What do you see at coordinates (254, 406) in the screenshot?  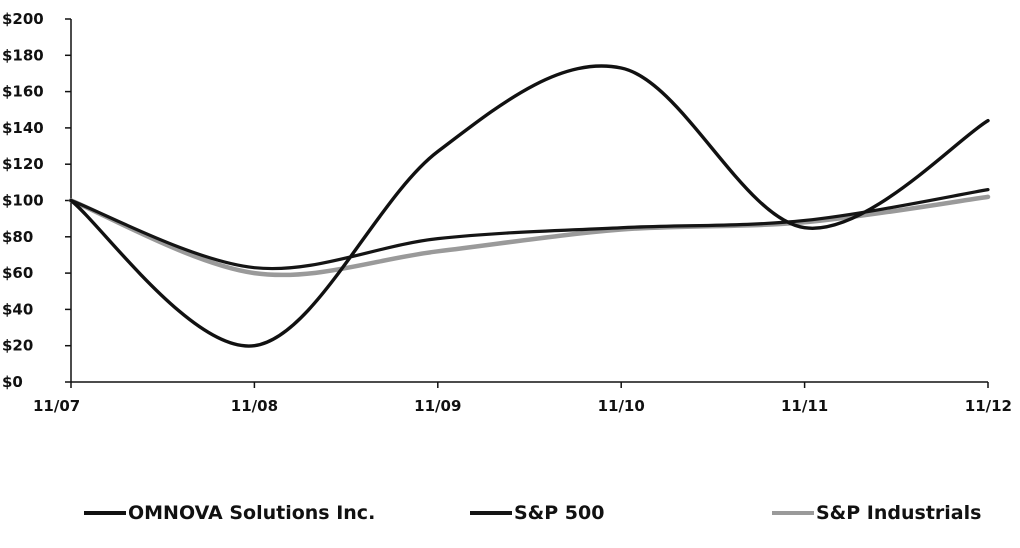 I see `x-tick-label: 11/08` at bounding box center [254, 406].